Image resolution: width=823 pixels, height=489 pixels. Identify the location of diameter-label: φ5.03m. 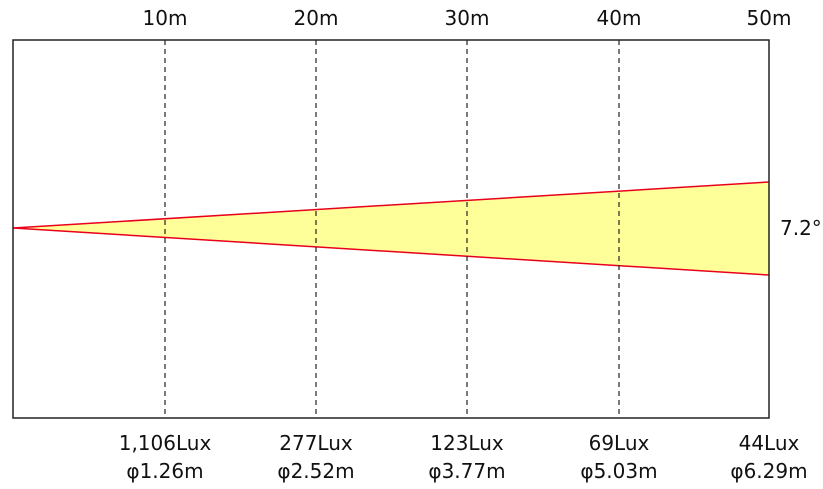
(618, 471).